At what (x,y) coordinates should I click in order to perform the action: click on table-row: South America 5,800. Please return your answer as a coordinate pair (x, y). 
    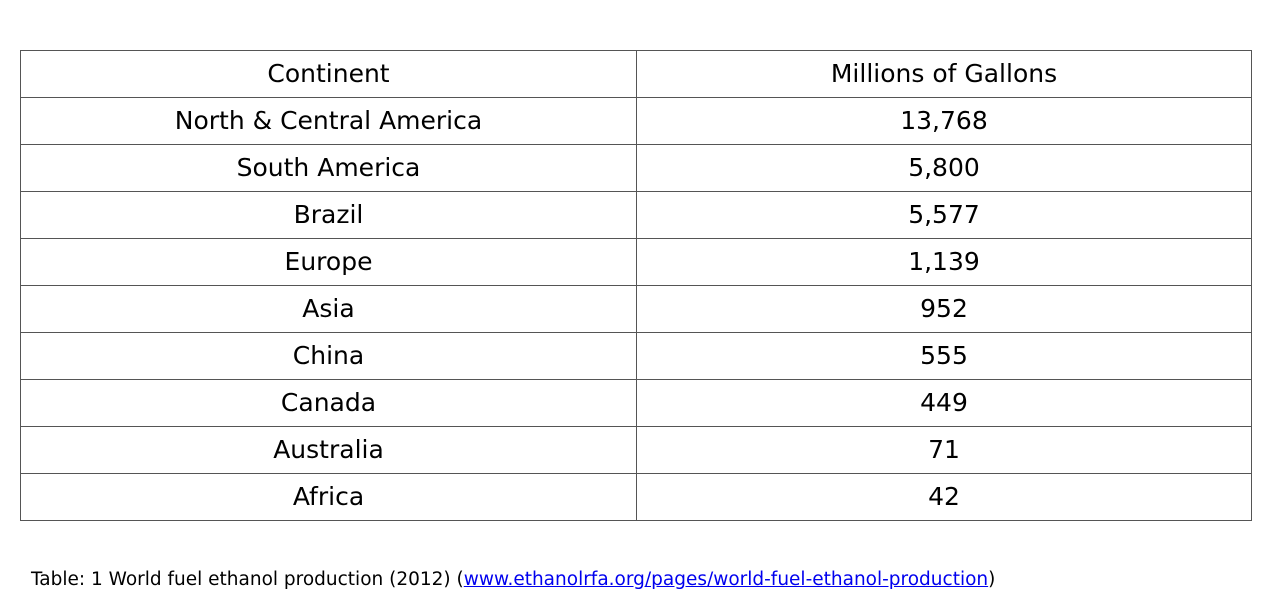
    Looking at the image, I should click on (636, 168).